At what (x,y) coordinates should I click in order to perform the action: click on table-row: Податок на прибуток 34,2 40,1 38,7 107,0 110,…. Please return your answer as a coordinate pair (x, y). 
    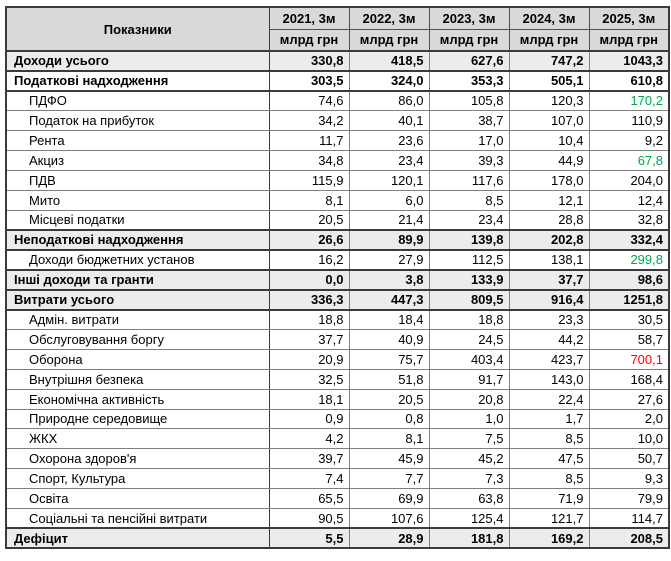
    Looking at the image, I should click on (337, 121).